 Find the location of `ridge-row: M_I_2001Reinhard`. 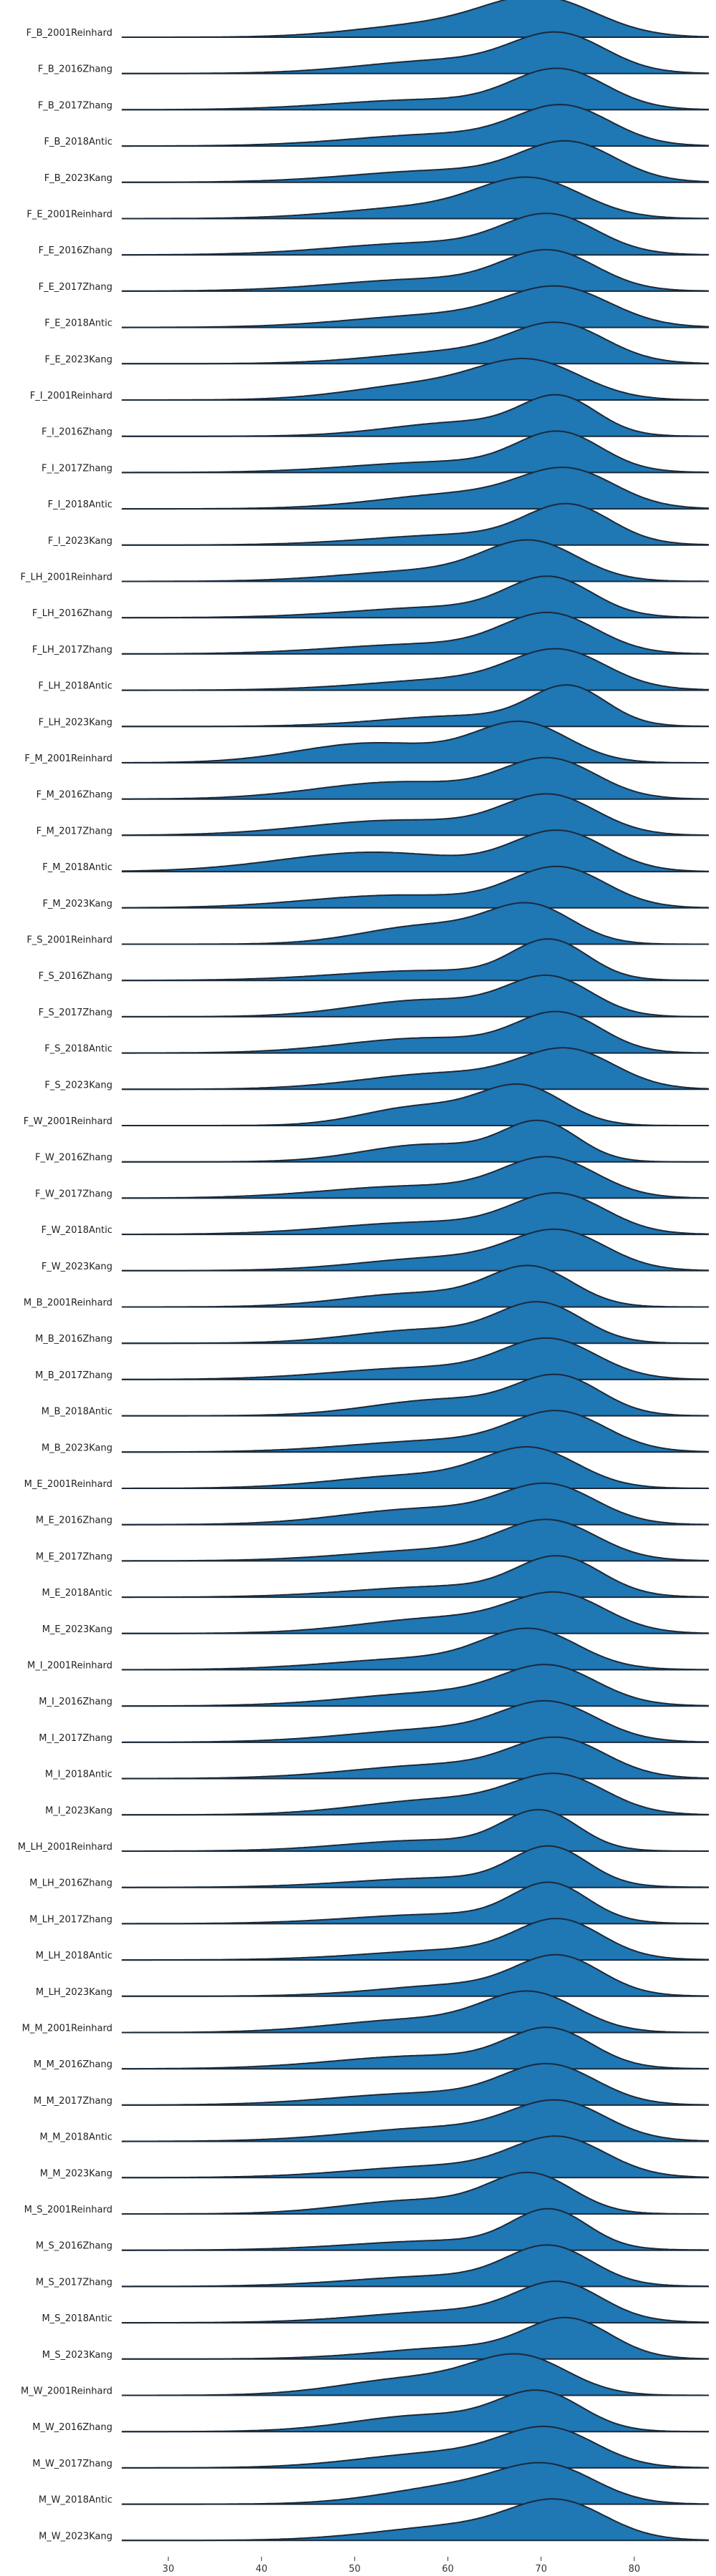

ridge-row: M_I_2001Reinhard is located at coordinates (368, 1649).